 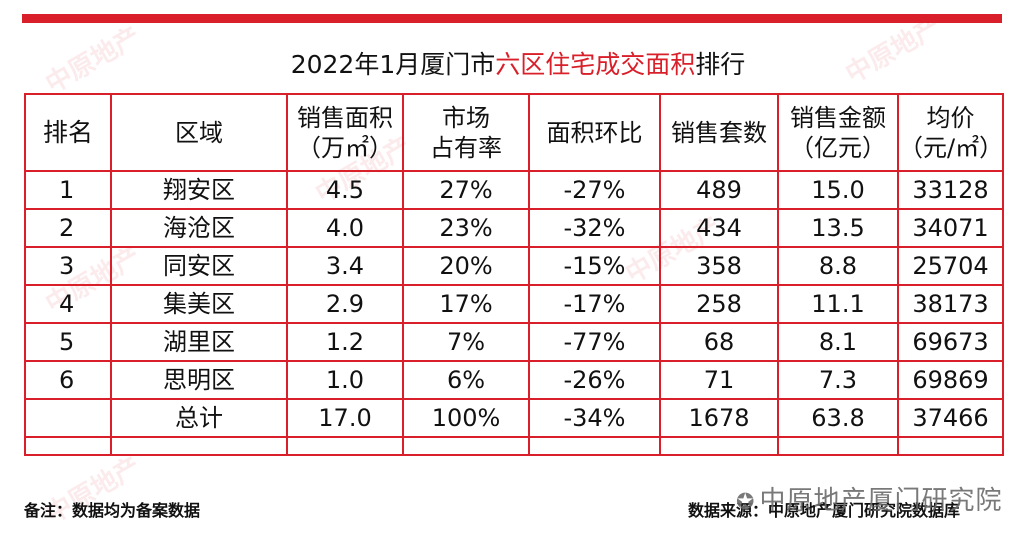 What do you see at coordinates (719, 132) in the screenshot?
I see `header-units: 销售套数` at bounding box center [719, 132].